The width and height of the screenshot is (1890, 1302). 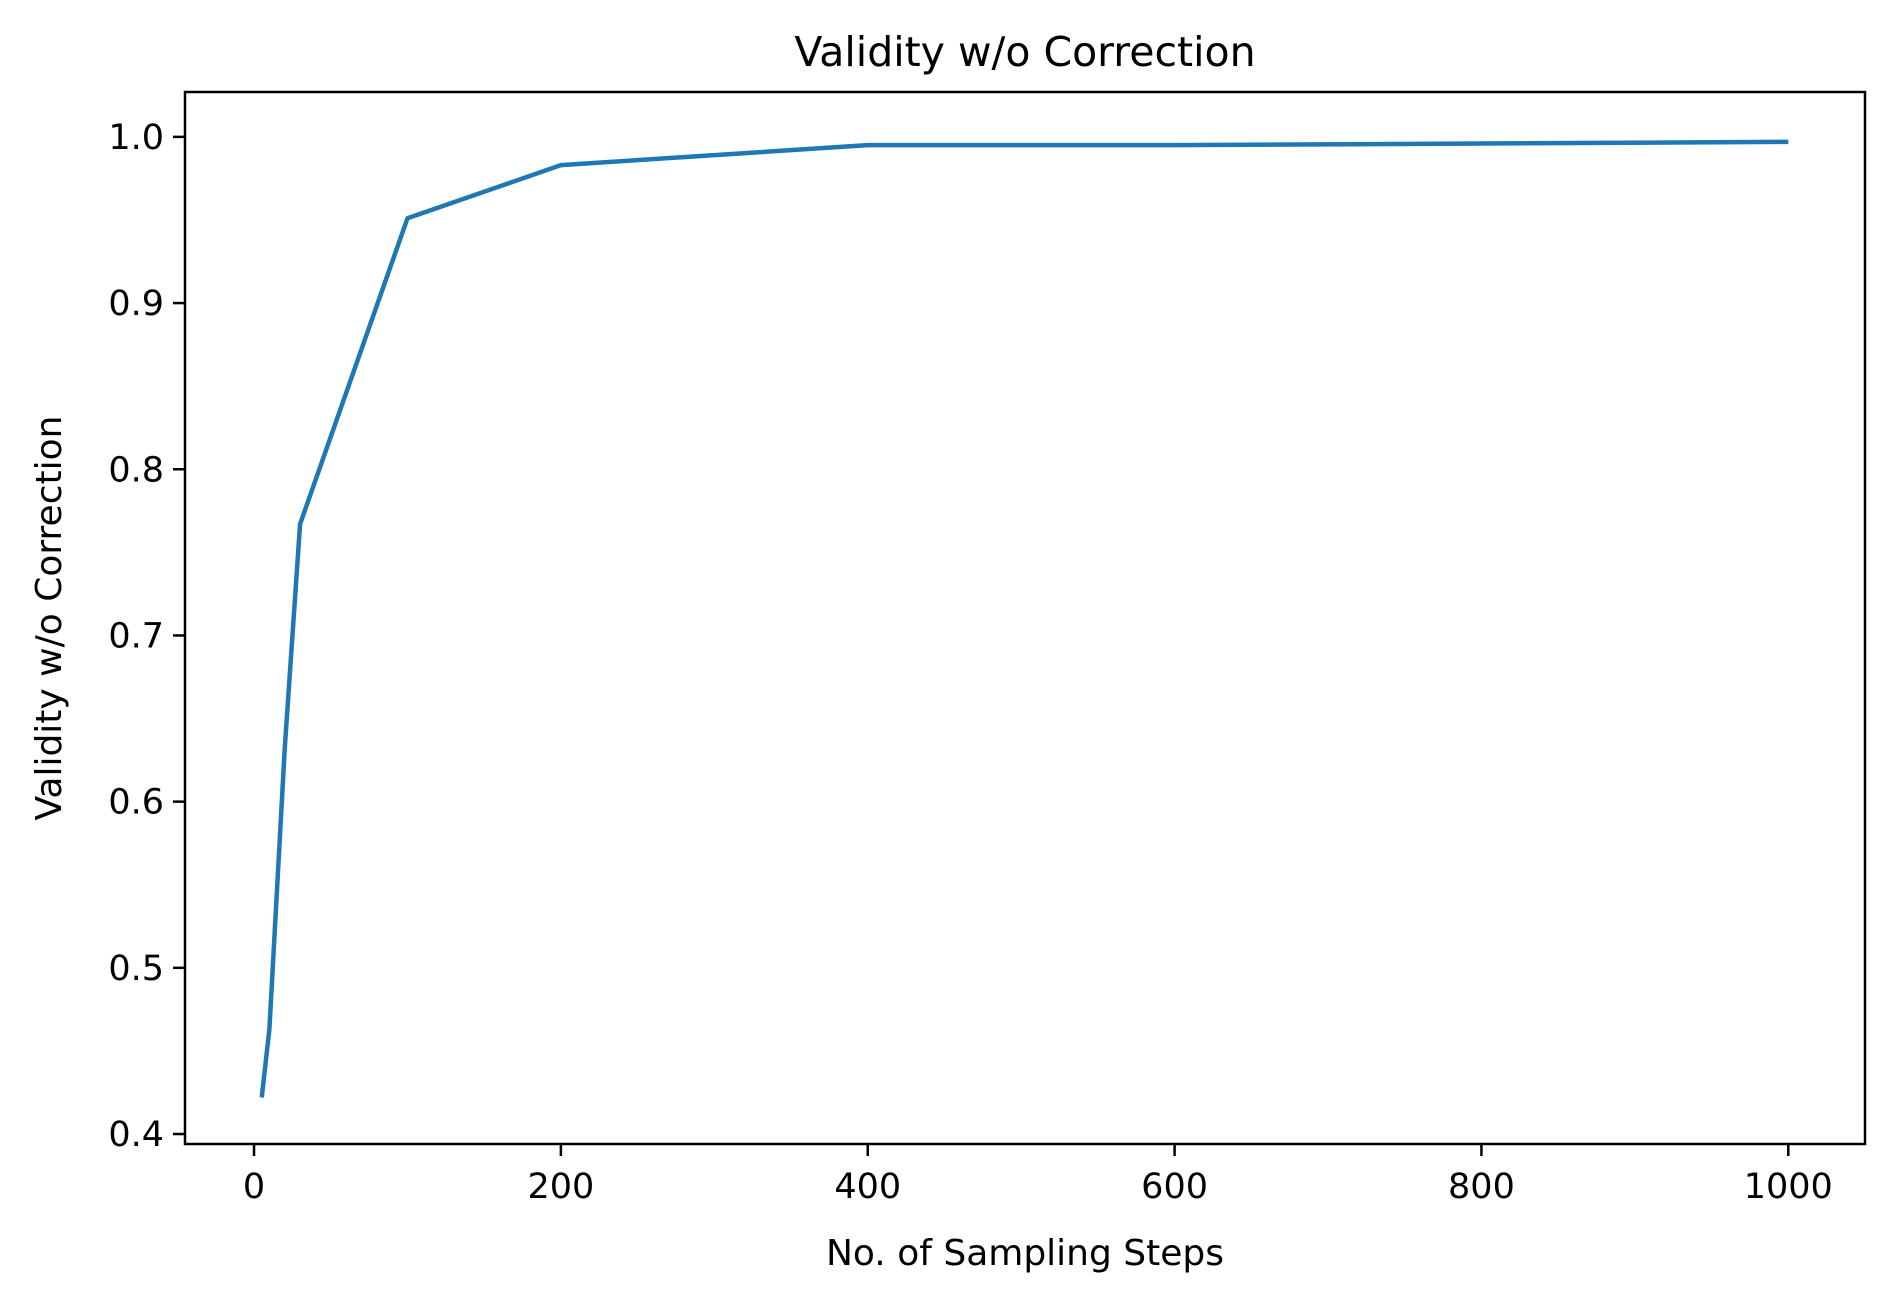 I want to click on x-tick-label: 600, so click(x=1174, y=1187).